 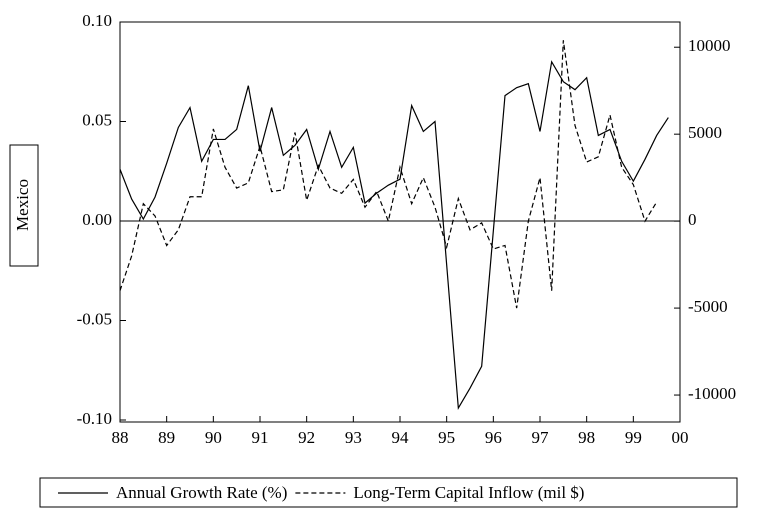 I want to click on x-tick-label: 89, so click(x=166, y=437).